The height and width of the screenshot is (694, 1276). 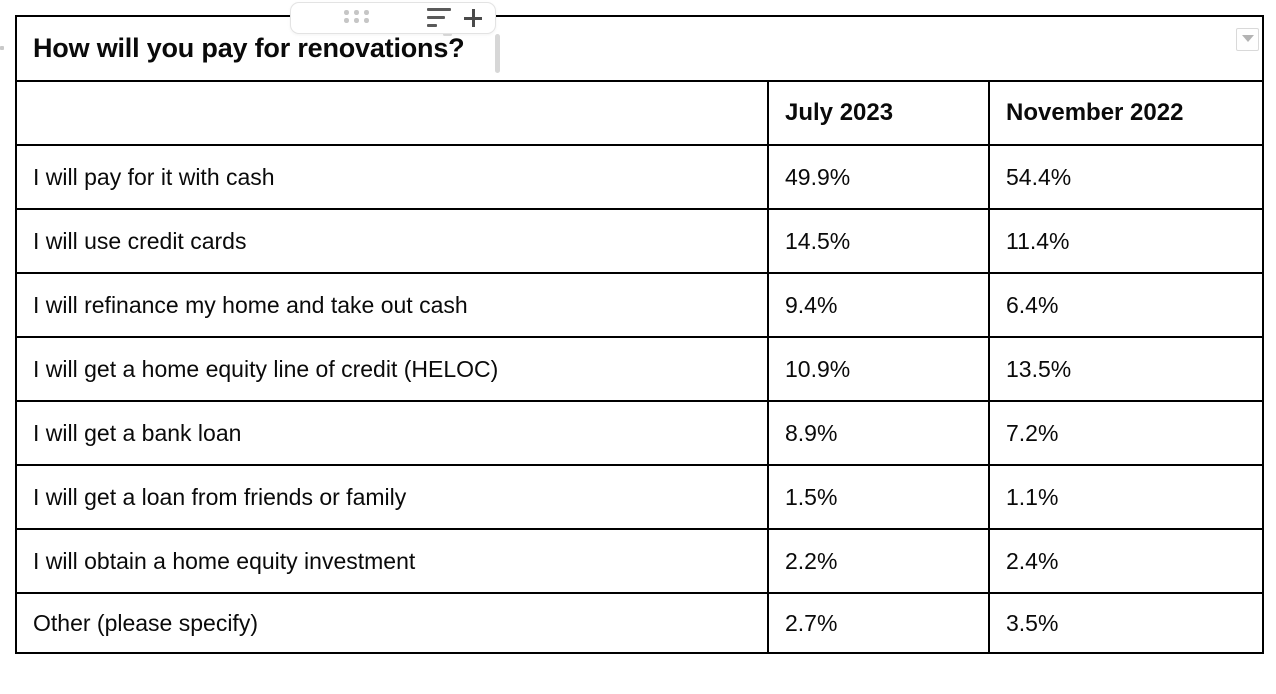 What do you see at coordinates (392, 433) in the screenshot?
I see `row-label-cell: I will get a bank loan` at bounding box center [392, 433].